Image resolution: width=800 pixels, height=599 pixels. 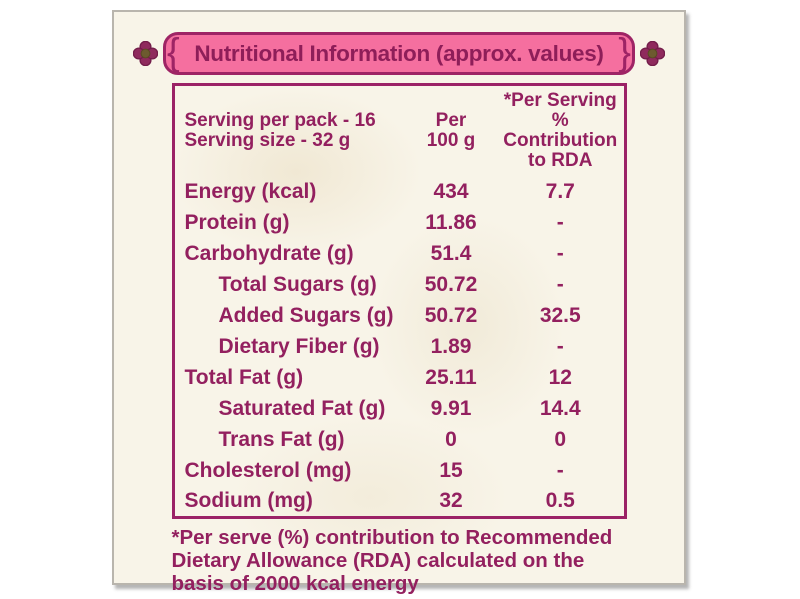 What do you see at coordinates (399, 253) in the screenshot?
I see `table-row: Carbohydrate (g) 51.4 -` at bounding box center [399, 253].